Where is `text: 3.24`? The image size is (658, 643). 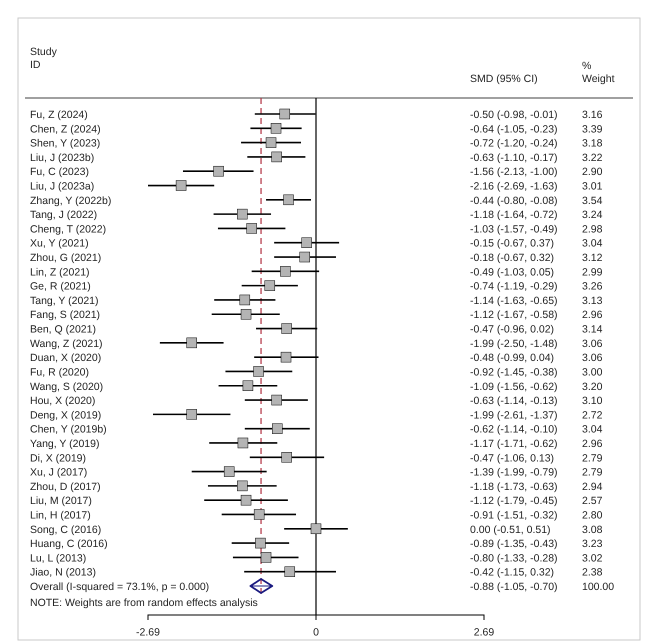
text: 3.24 is located at coordinates (592, 215).